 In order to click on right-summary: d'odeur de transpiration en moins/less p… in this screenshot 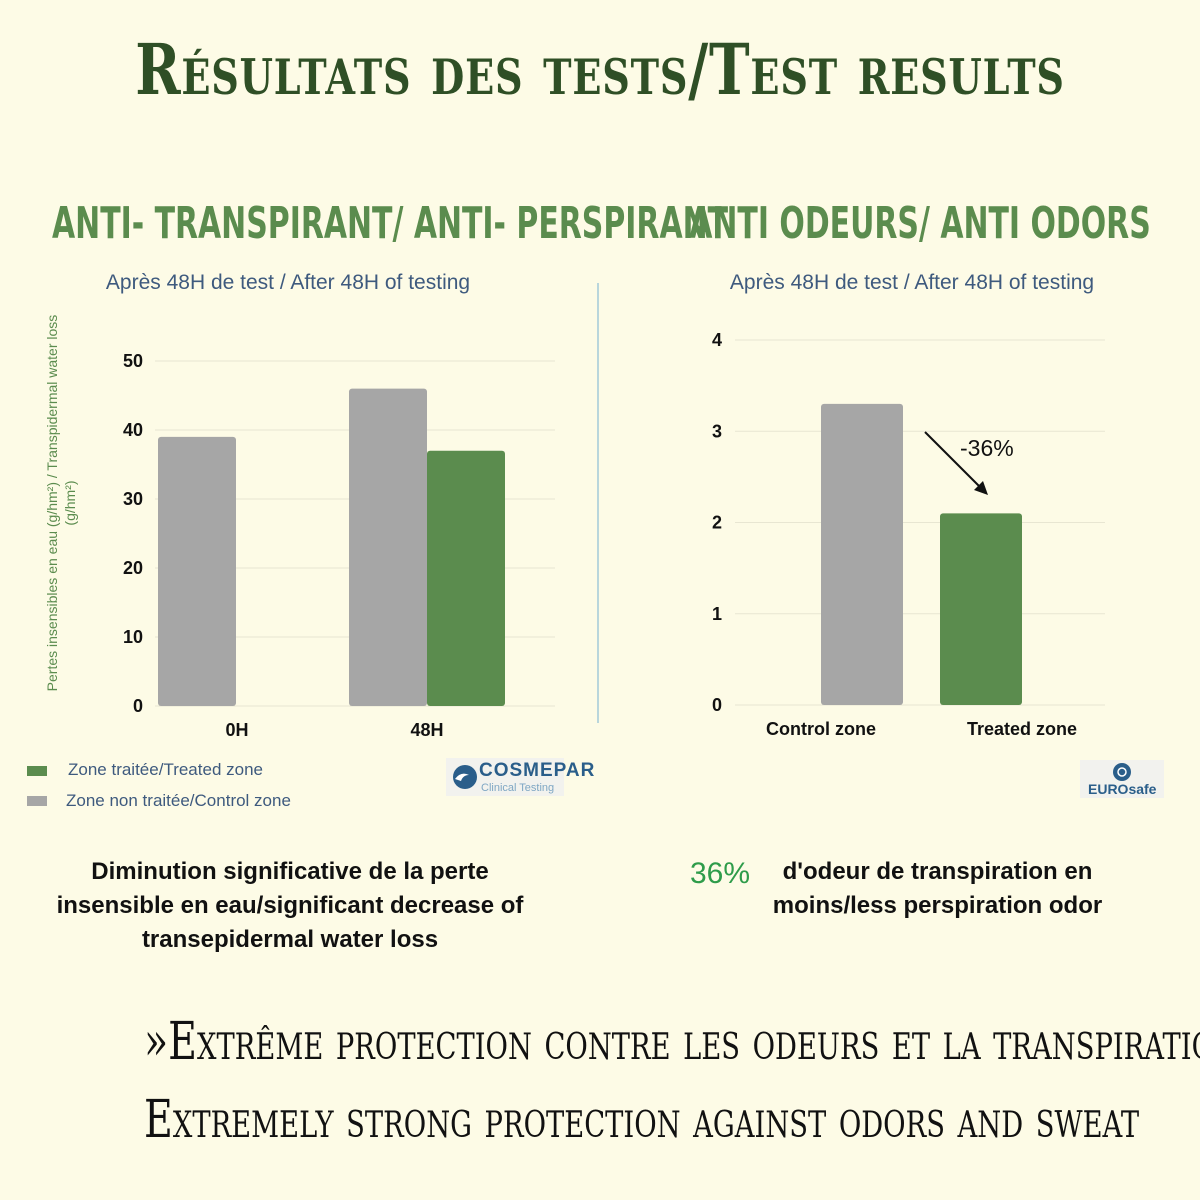, I will do `click(937, 888)`.